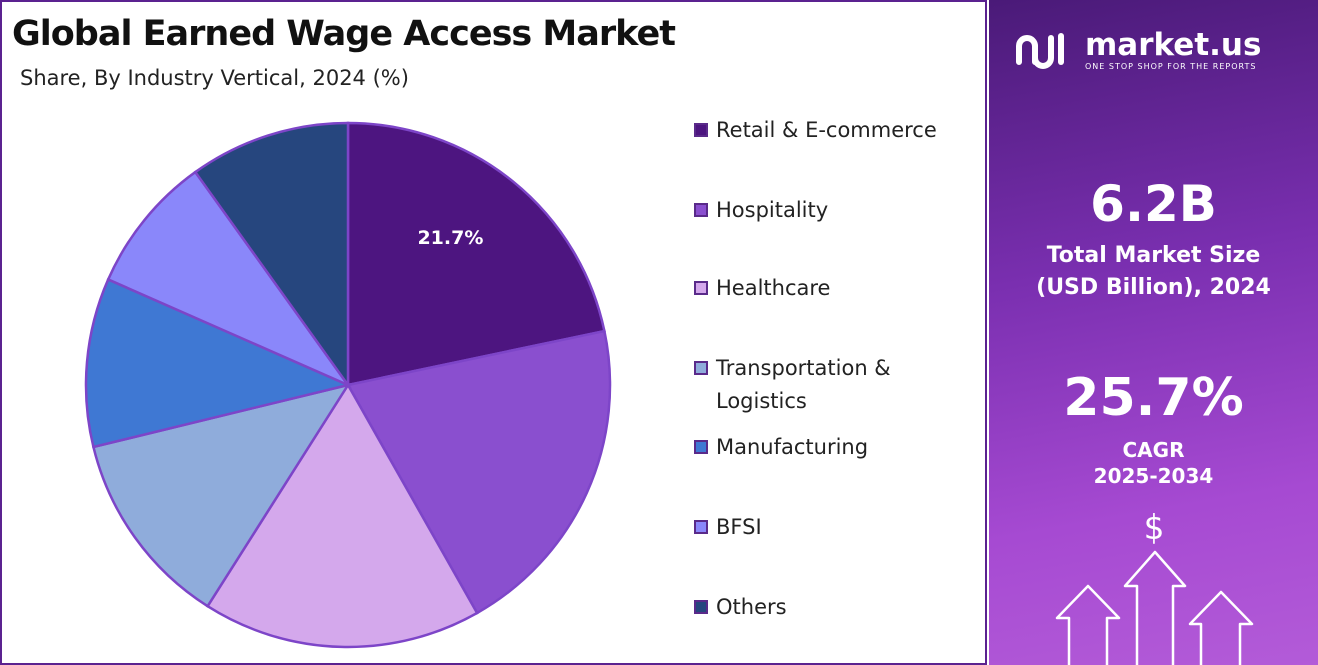  Describe the element at coordinates (751, 607) in the screenshot. I see `legend-label: Others` at that location.